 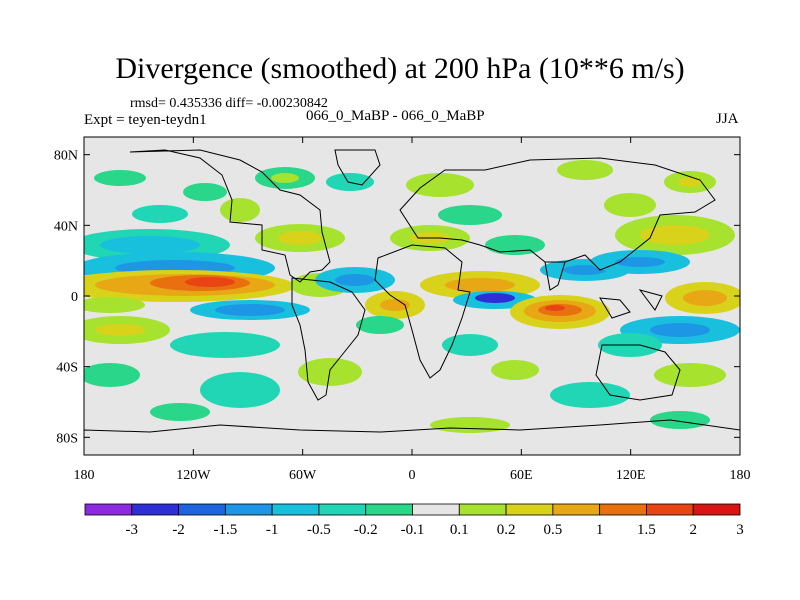 I want to click on colorbar-label: -0.1, so click(x=413, y=530).